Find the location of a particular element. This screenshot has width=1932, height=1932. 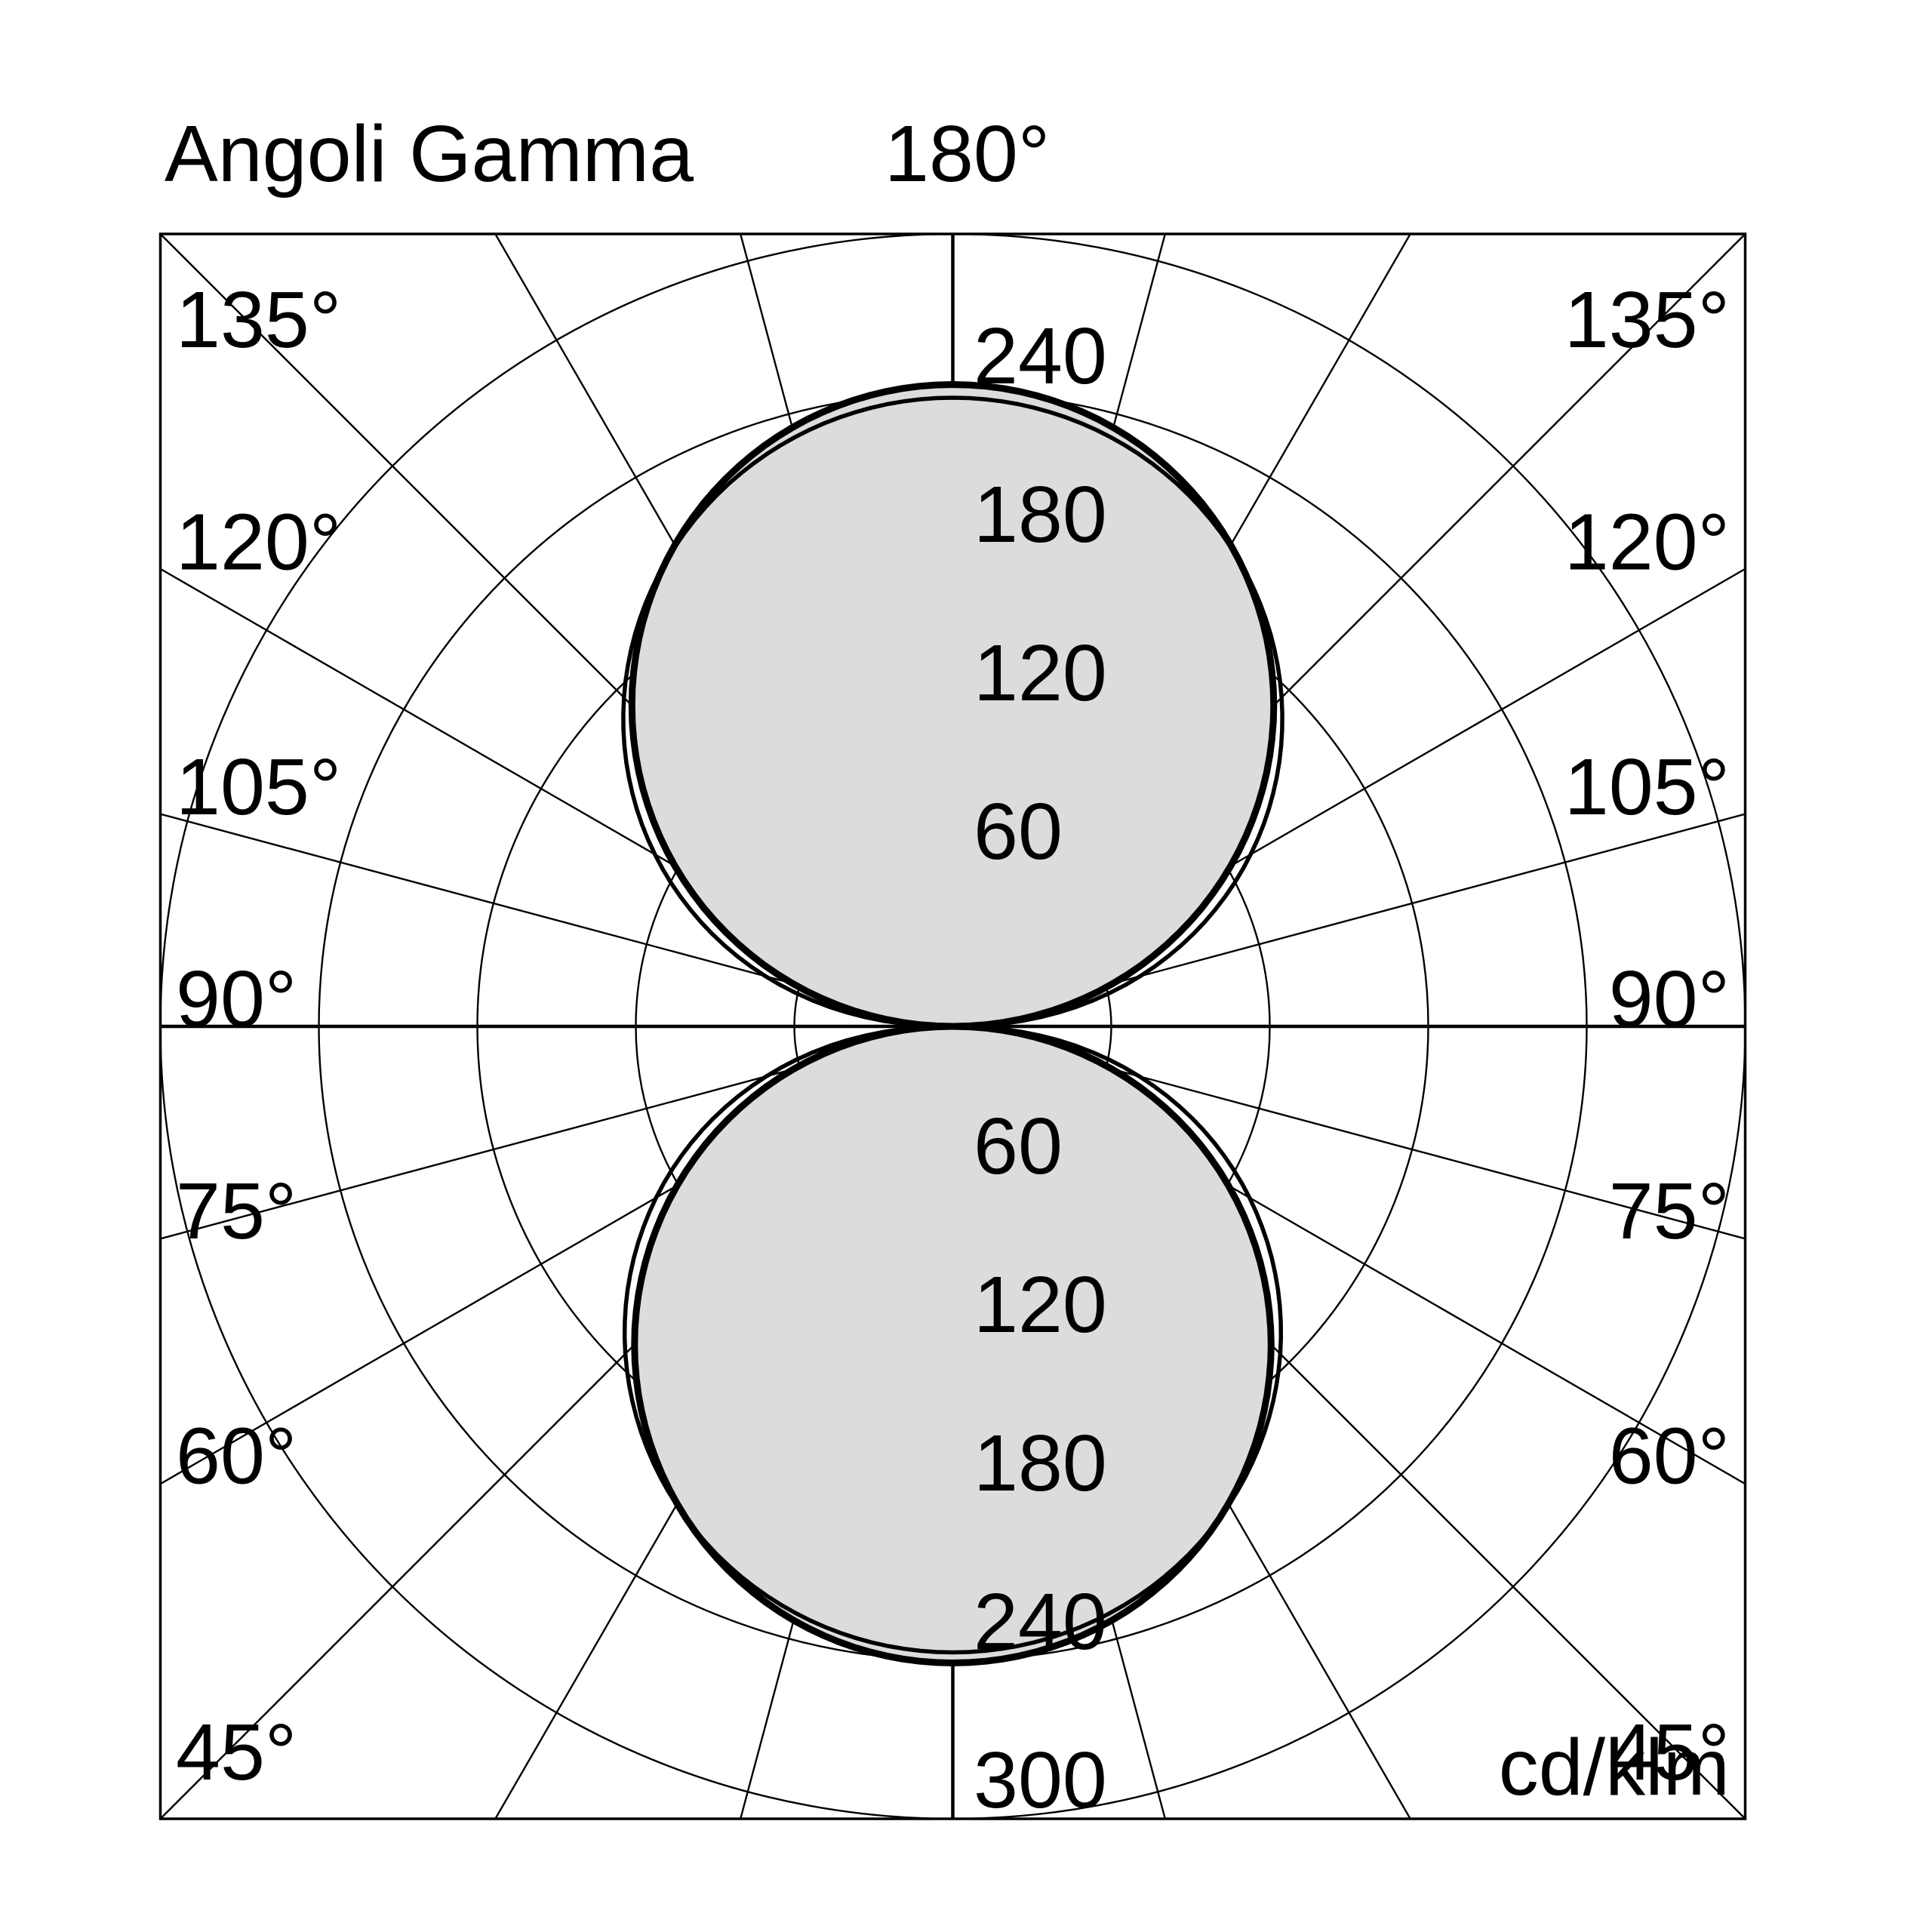

angle-label-right-60: 60° is located at coordinates (1669, 1456).